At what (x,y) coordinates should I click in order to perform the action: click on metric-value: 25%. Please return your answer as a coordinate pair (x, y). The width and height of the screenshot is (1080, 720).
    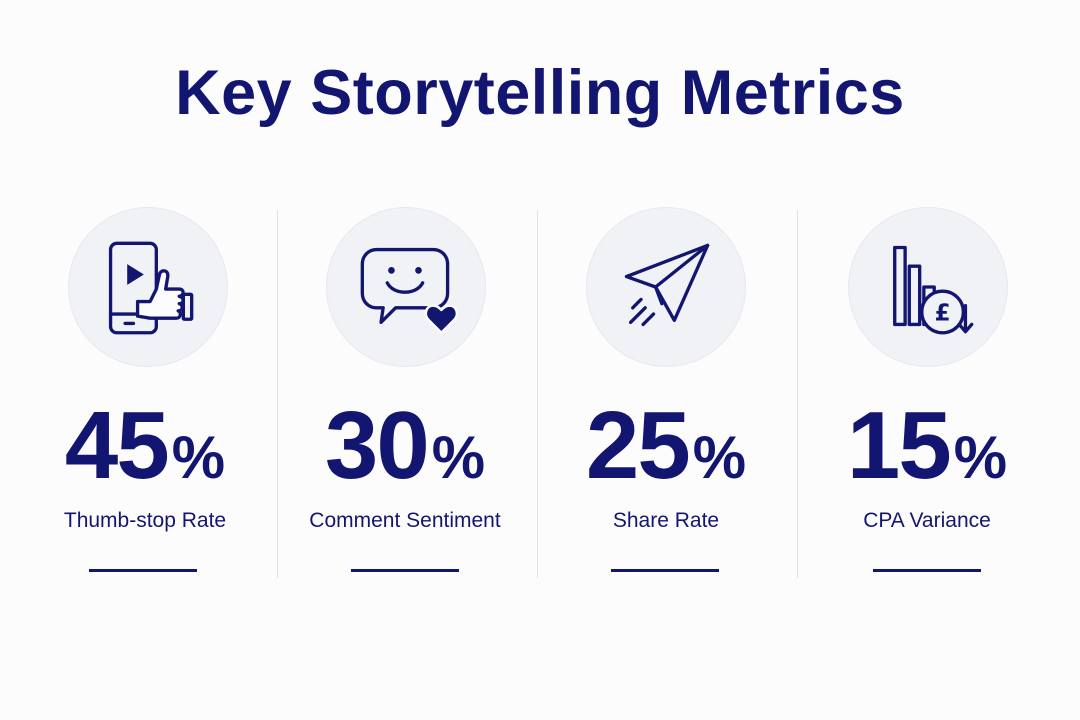
    Looking at the image, I should click on (666, 445).